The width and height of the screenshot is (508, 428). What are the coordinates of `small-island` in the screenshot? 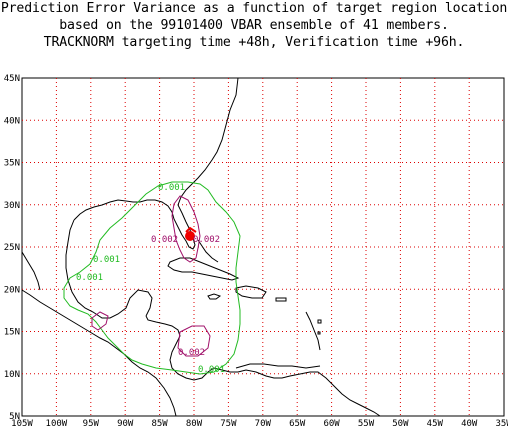 It's located at (319, 321).